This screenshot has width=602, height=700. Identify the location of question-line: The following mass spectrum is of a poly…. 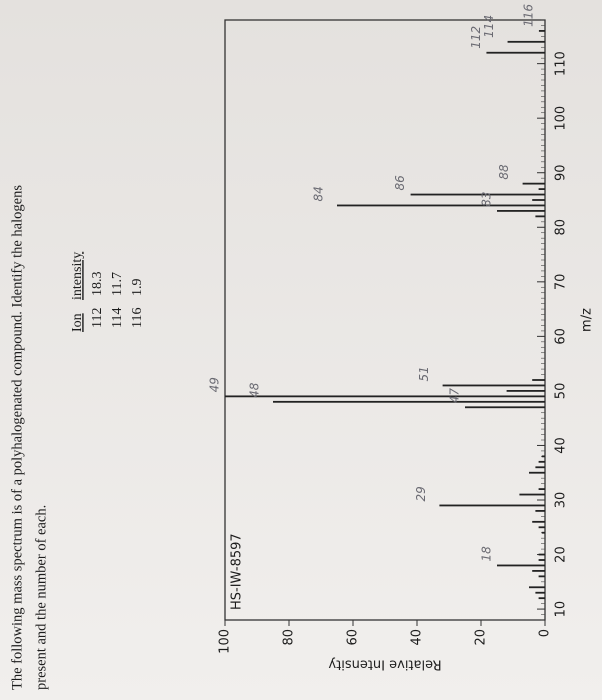
(17, 437).